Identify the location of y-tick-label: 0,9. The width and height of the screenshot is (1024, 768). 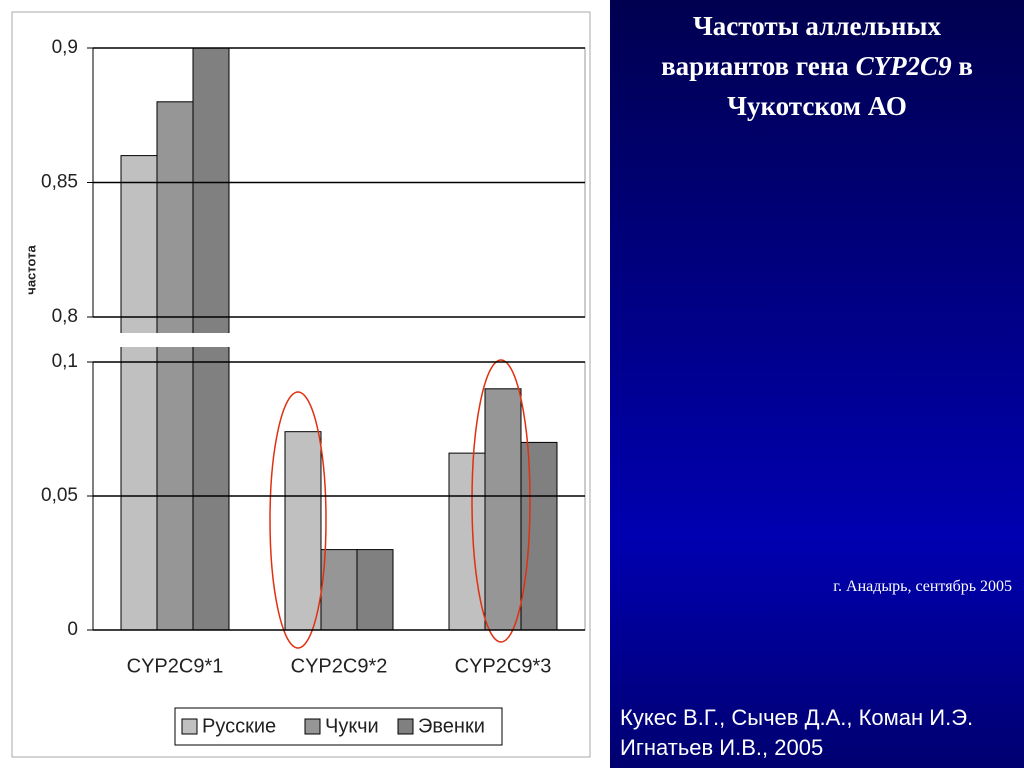
(65, 47).